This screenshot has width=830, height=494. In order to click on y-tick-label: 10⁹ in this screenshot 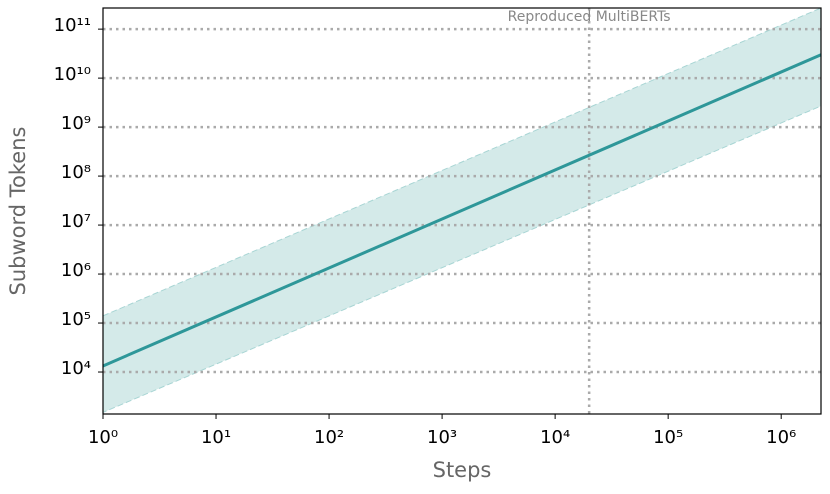, I will do `click(76, 123)`.